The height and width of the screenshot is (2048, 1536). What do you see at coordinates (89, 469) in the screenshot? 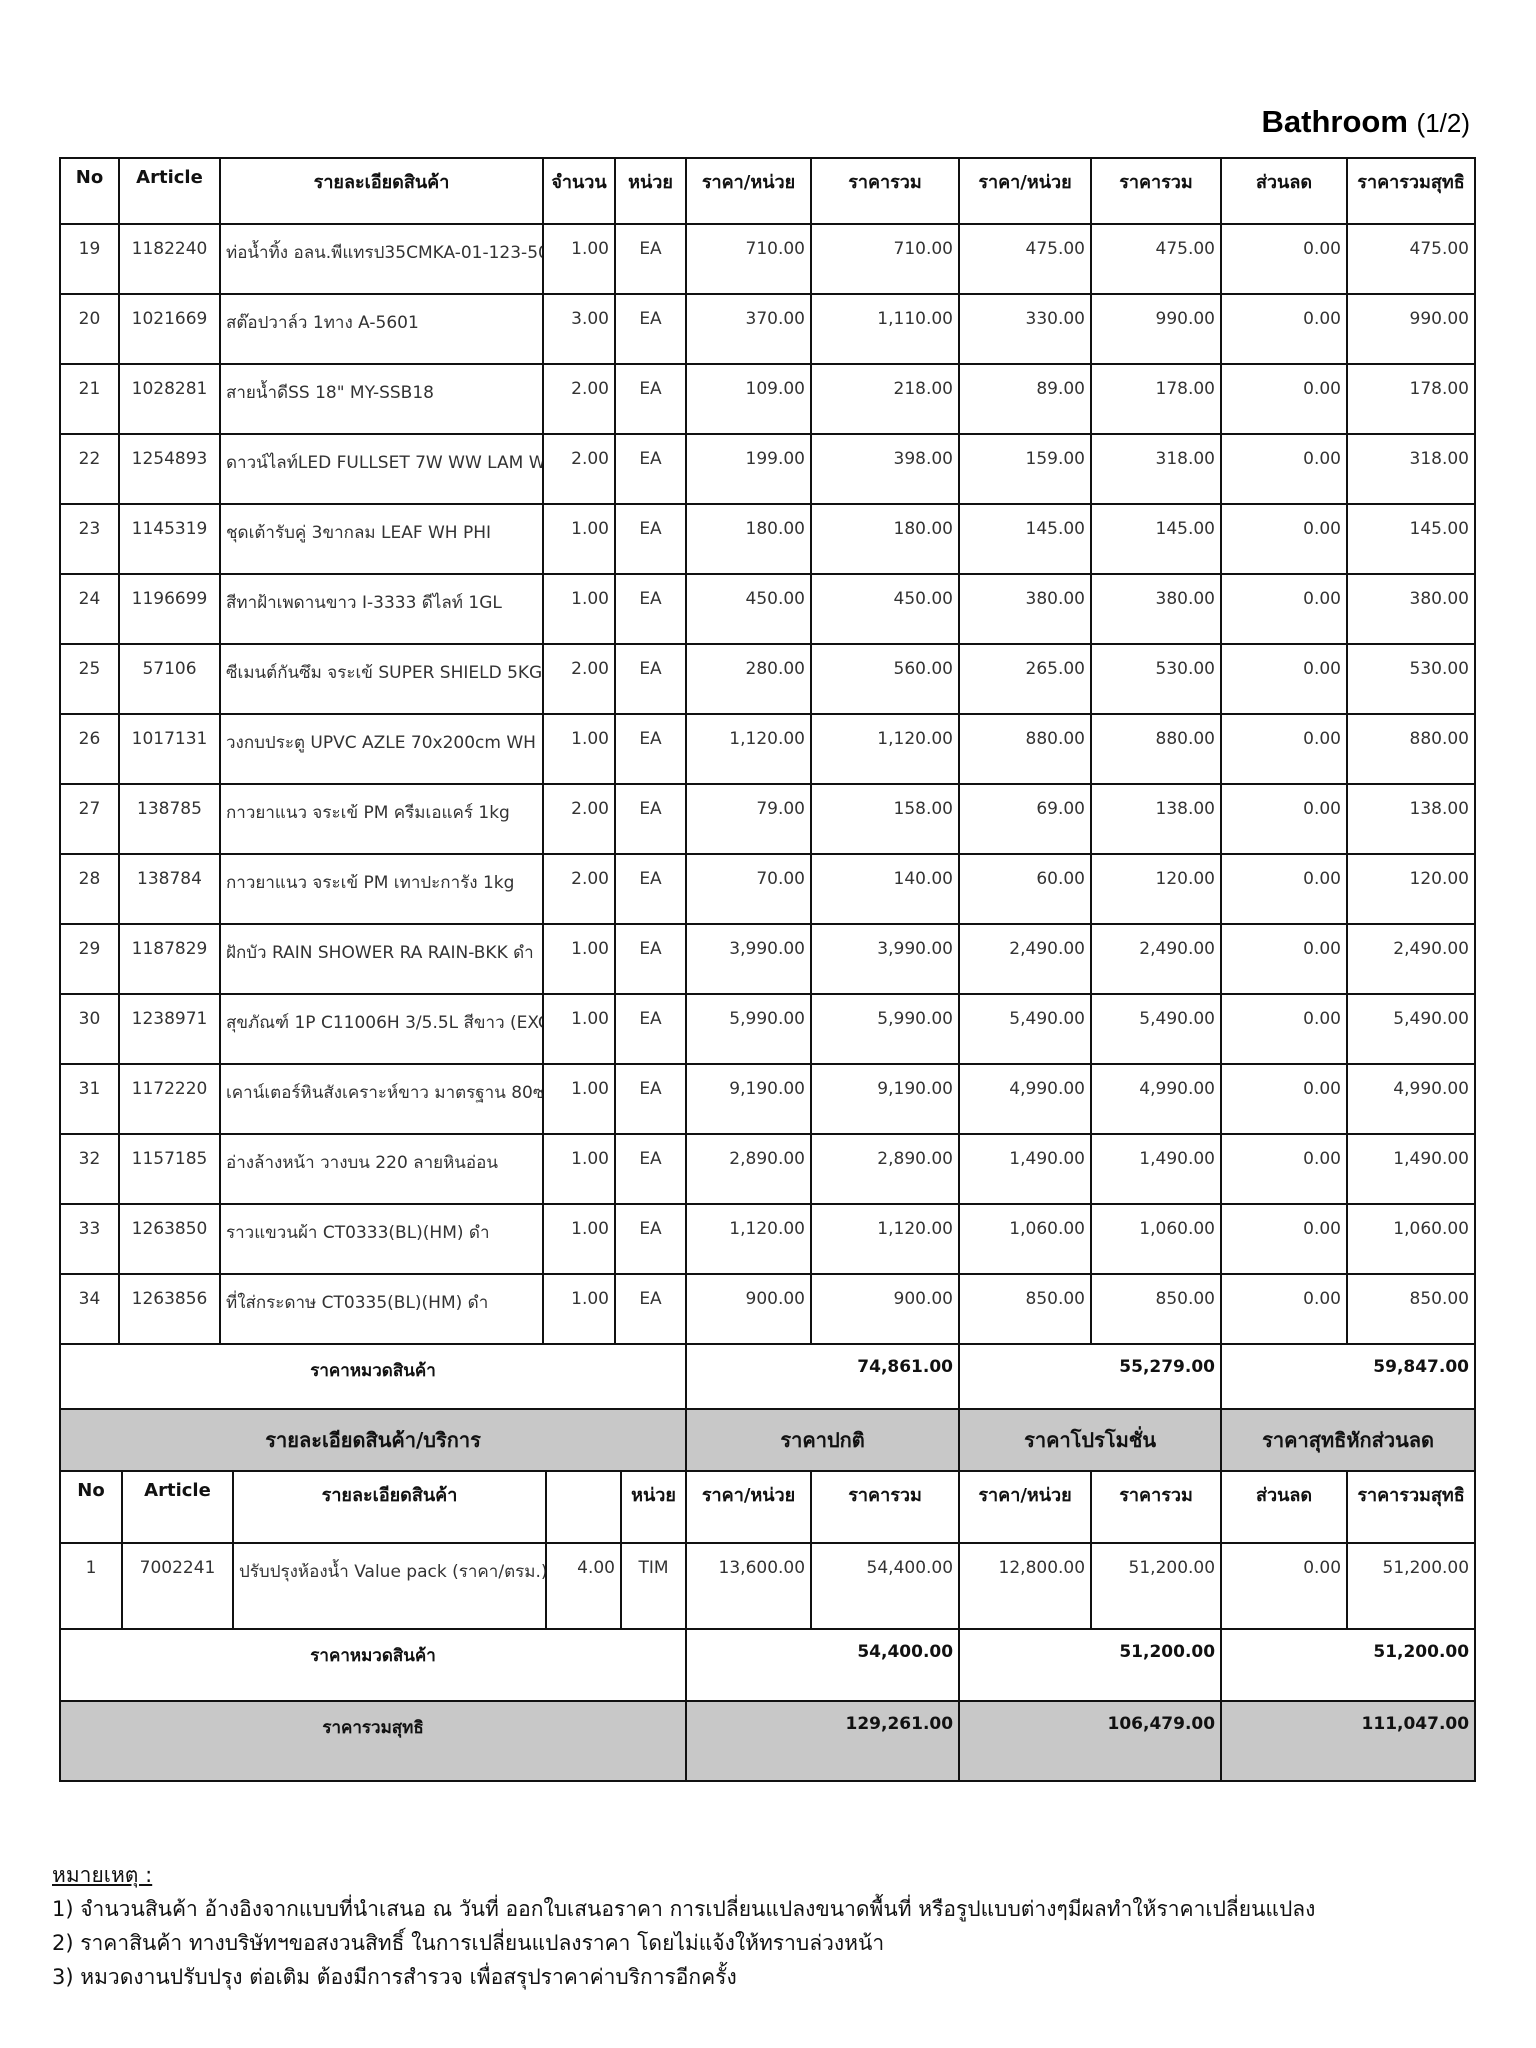
I see `cell-no: 22` at bounding box center [89, 469].